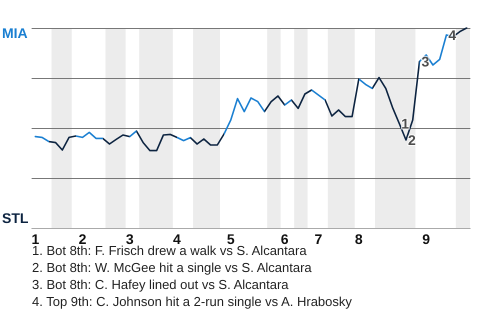  What do you see at coordinates (15, 218) in the screenshot?
I see `text: STL` at bounding box center [15, 218].